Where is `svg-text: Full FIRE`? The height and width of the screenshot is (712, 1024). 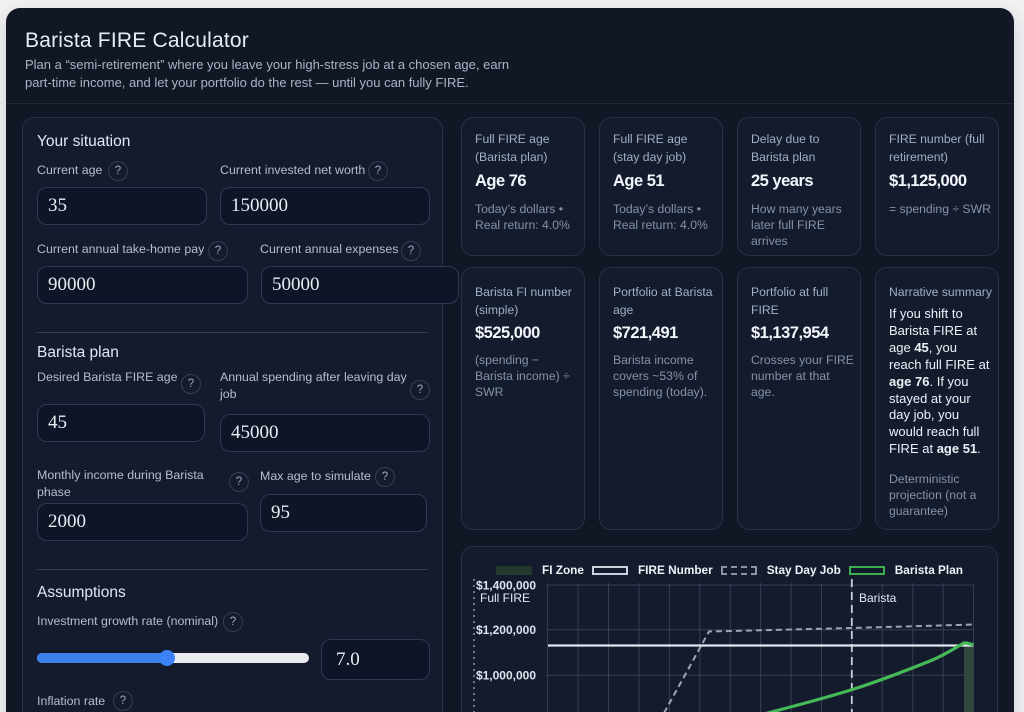
svg-text: Full FIRE is located at coordinates (505, 598).